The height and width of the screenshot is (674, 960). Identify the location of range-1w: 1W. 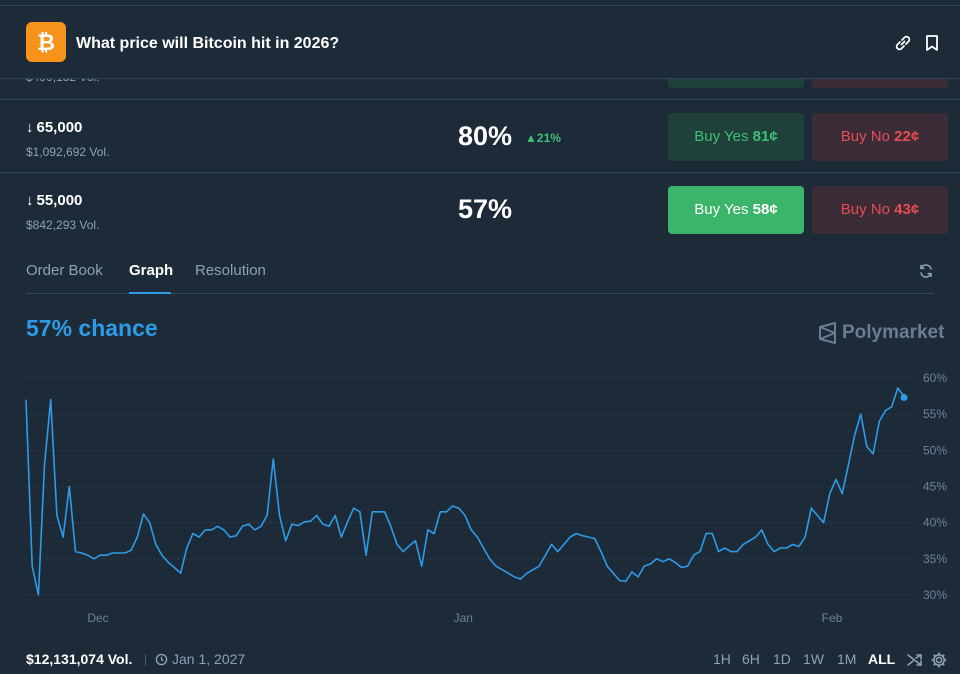
(813, 659).